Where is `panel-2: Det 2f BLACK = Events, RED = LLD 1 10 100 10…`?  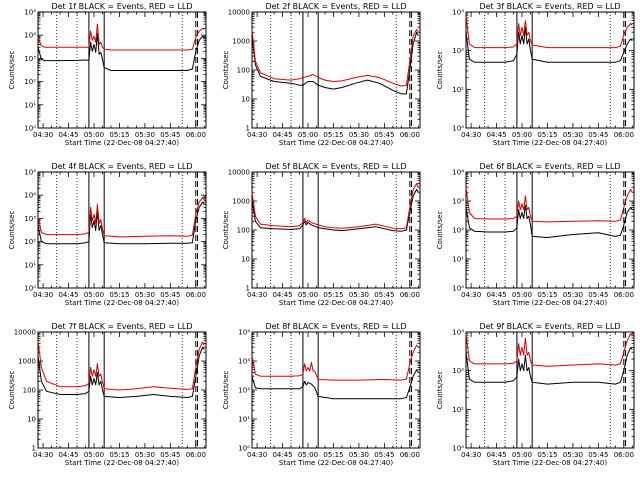
panel-2: Det 2f BLACK = Events, RED = LLD 1 10 100 10… is located at coordinates (321, 74).